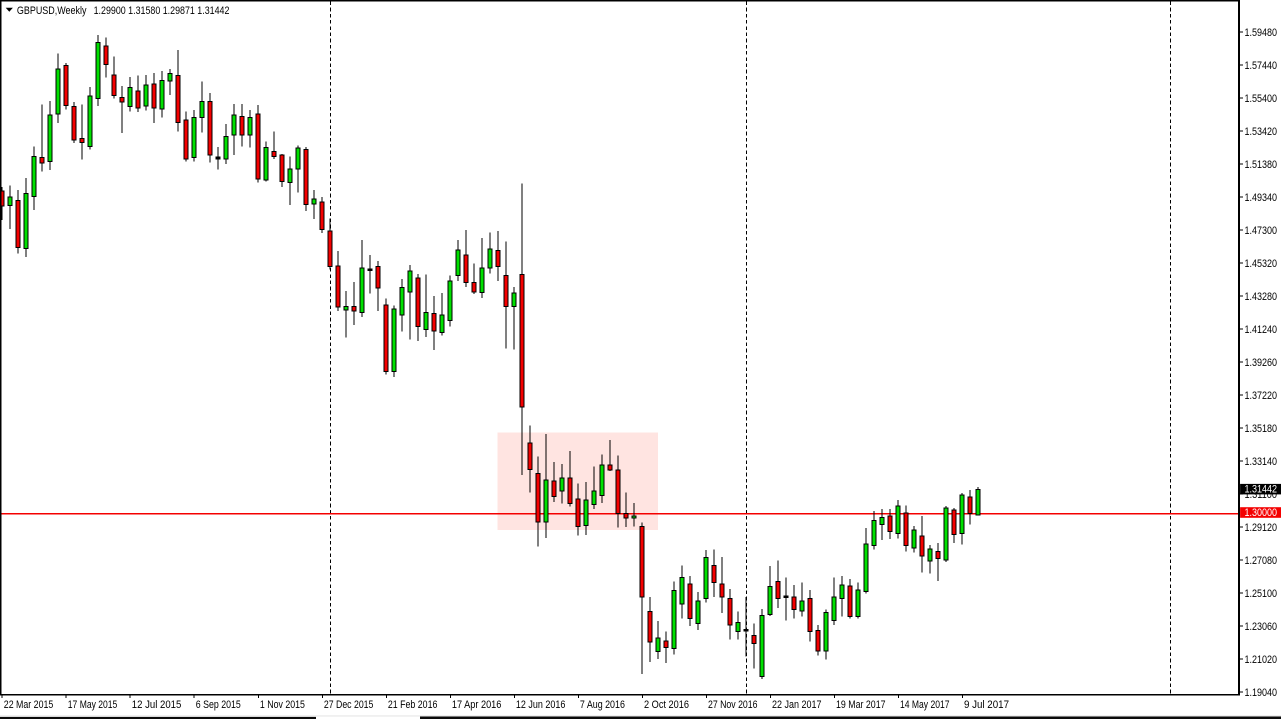 The height and width of the screenshot is (719, 1281). What do you see at coordinates (1261, 132) in the screenshot?
I see `svg-text: 1.53420` at bounding box center [1261, 132].